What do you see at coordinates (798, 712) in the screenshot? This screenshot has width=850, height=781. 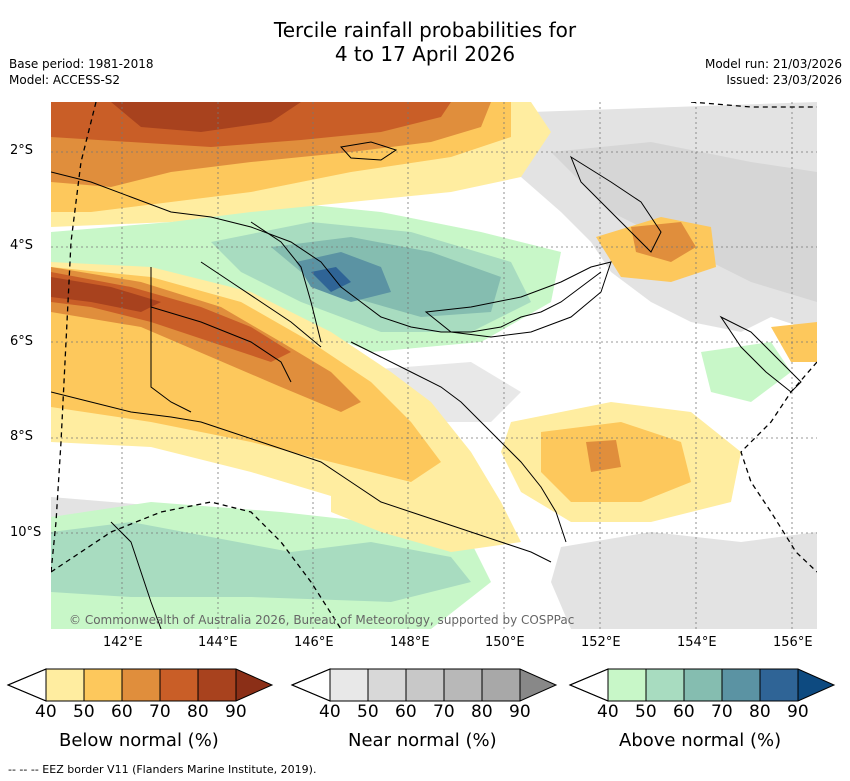 I see `tick-above-90: 90` at bounding box center [798, 712].